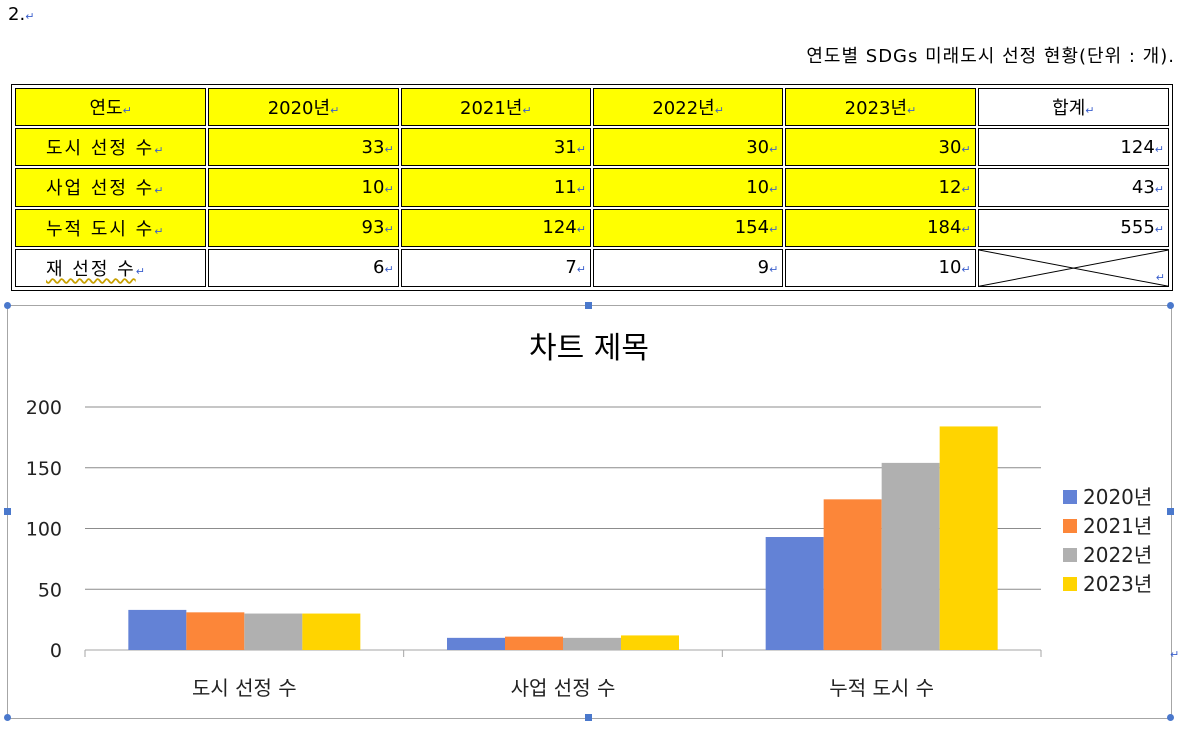  I want to click on crossed-out-cell: ↵, so click(1073, 267).